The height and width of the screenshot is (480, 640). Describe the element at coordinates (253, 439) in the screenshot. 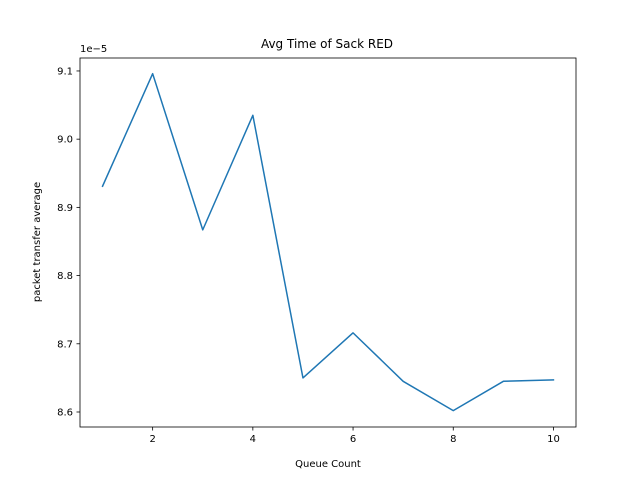

I see `x-tick-label: 4` at that location.